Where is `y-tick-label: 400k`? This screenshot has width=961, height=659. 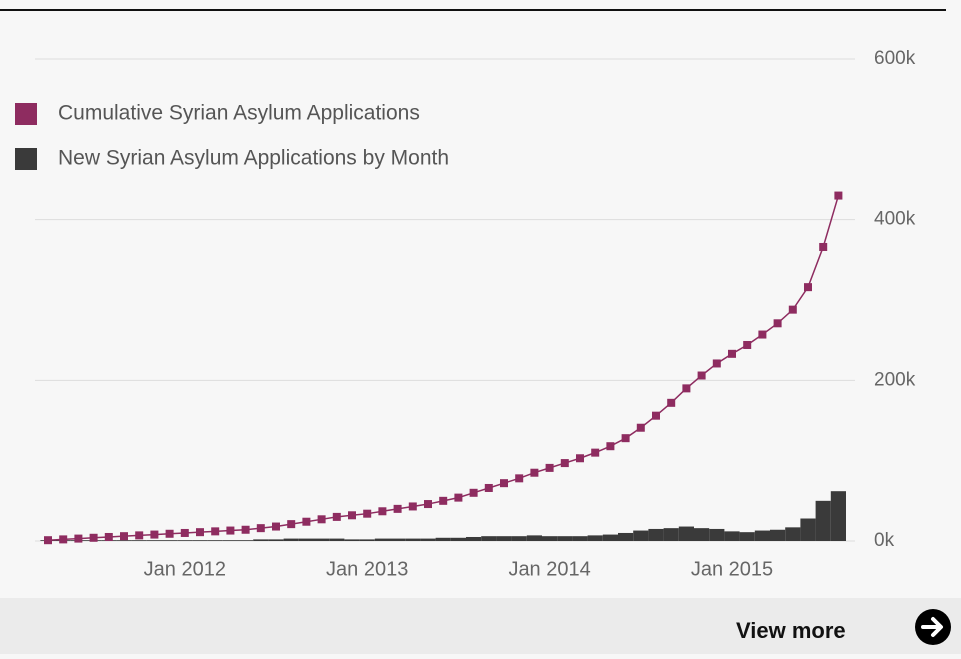 y-tick-label: 400k is located at coordinates (895, 219).